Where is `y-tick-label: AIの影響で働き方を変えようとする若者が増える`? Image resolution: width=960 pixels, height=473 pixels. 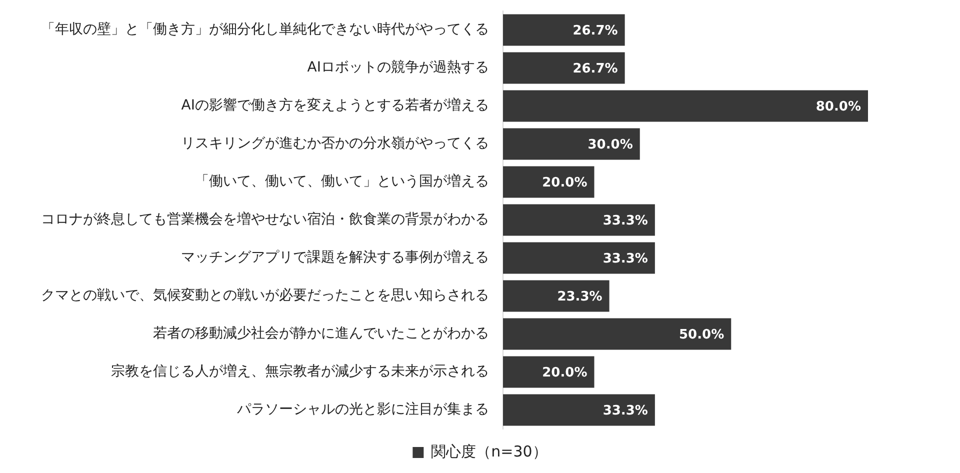
y-tick-label: AIの影響で働き方を変えようとする若者が増える is located at coordinates (335, 105).